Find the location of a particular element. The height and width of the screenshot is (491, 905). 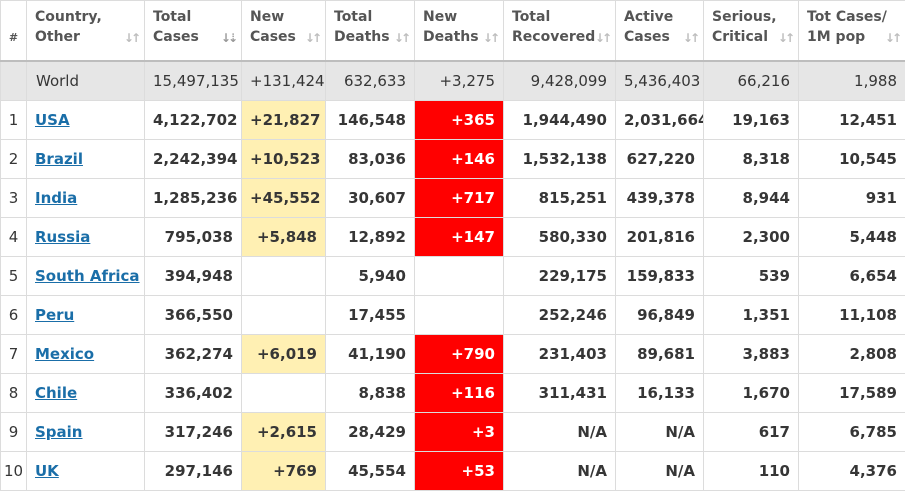

total-deaths-cell: 28,429 is located at coordinates (370, 432).